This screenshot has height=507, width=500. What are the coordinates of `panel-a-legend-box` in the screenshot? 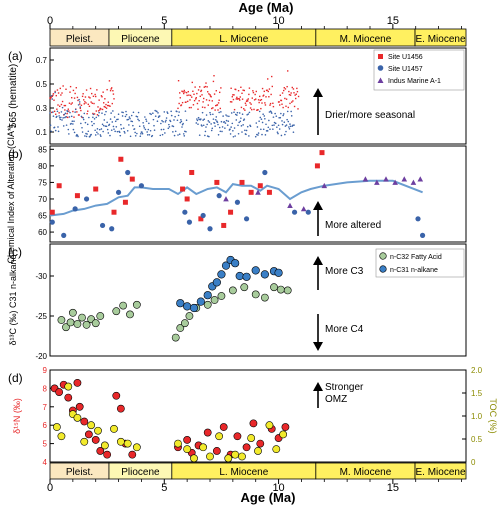 It's located at (419, 70).